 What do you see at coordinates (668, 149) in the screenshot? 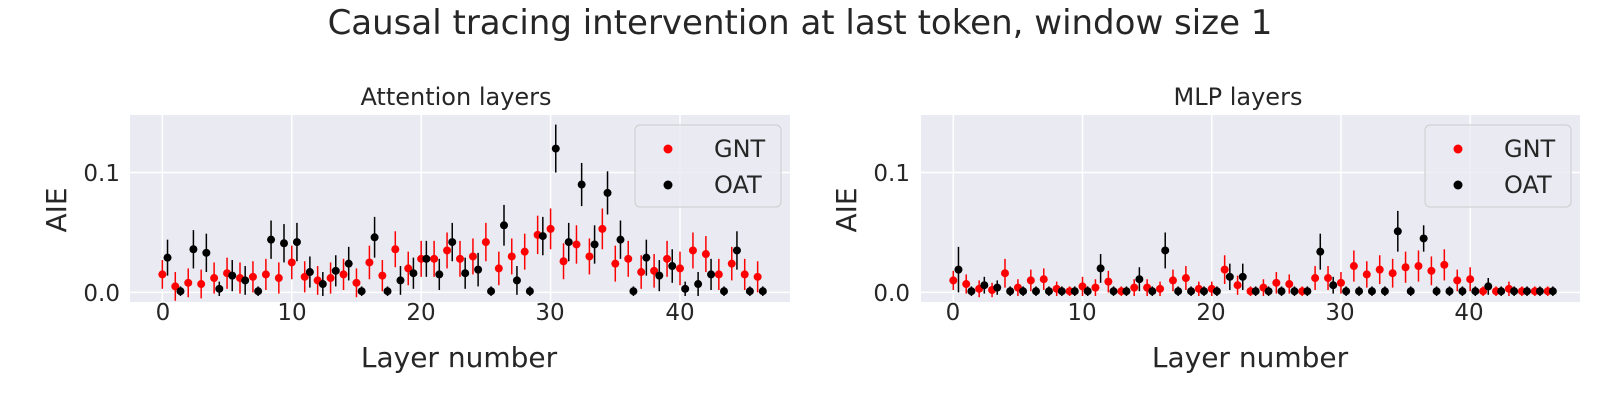
I see `attention-legend-marker-gnt` at bounding box center [668, 149].